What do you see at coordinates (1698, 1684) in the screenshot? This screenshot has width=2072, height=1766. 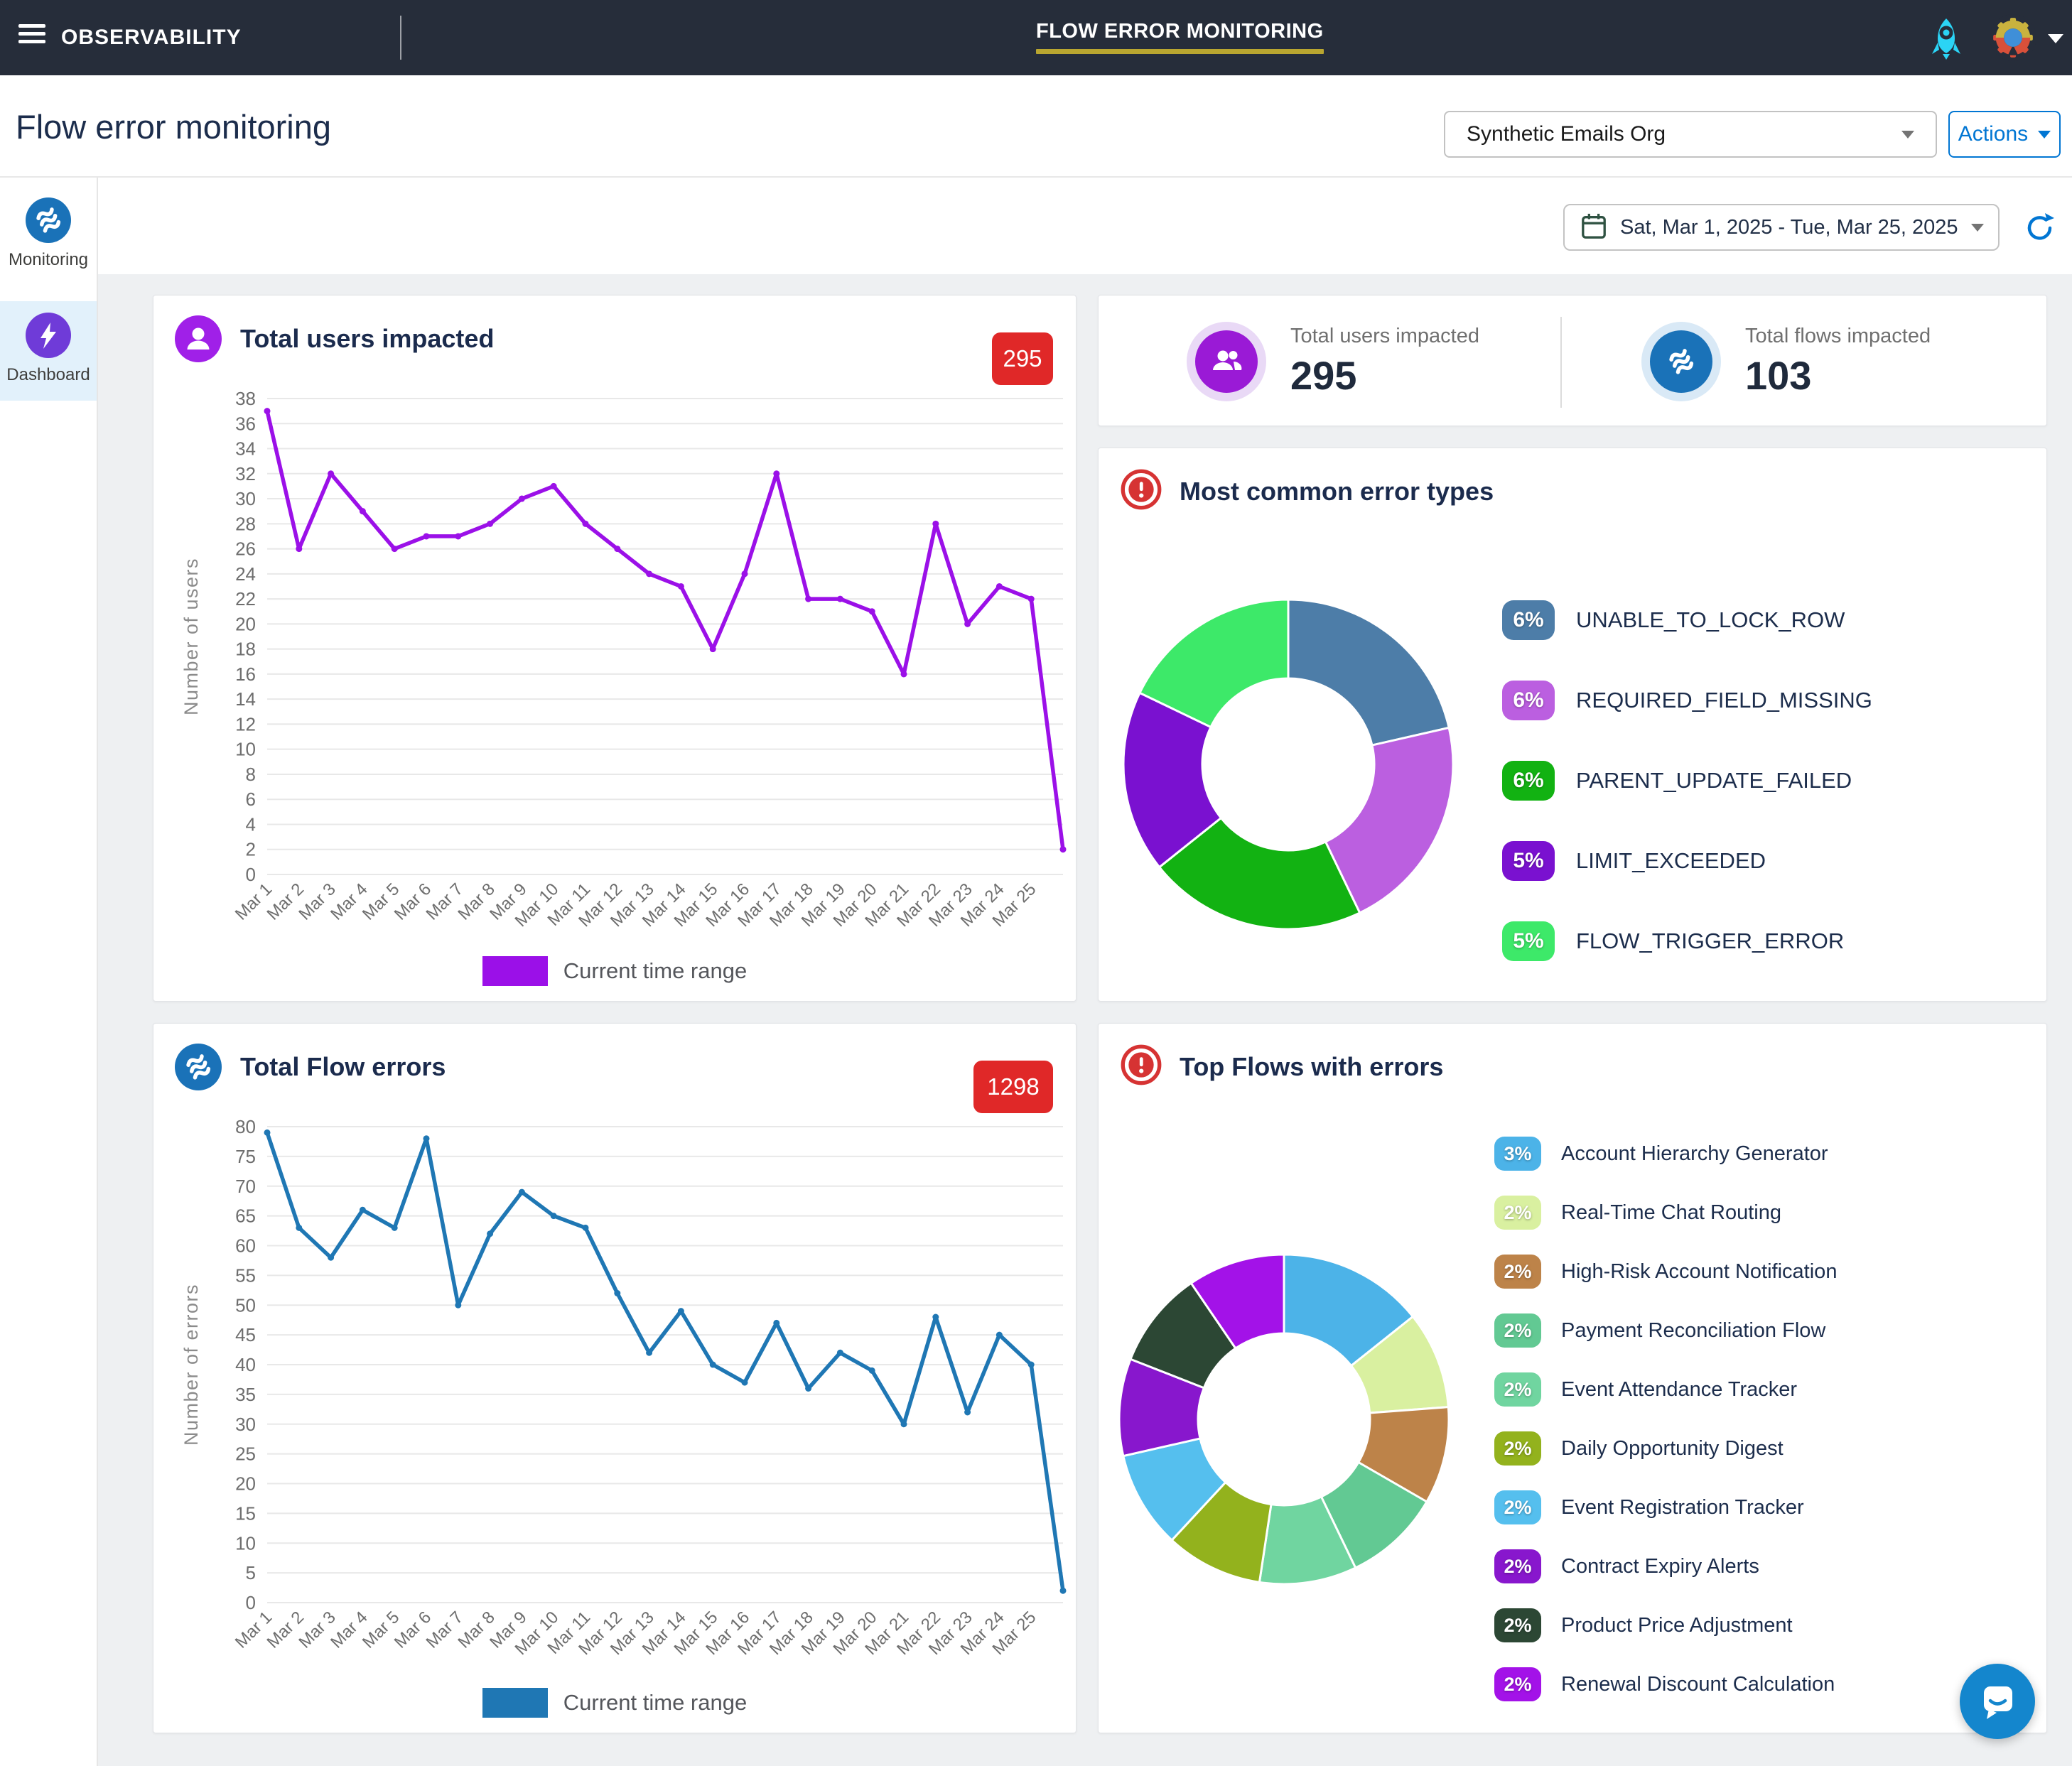 I see `legend-label: Renewal Discount Calculation` at bounding box center [1698, 1684].